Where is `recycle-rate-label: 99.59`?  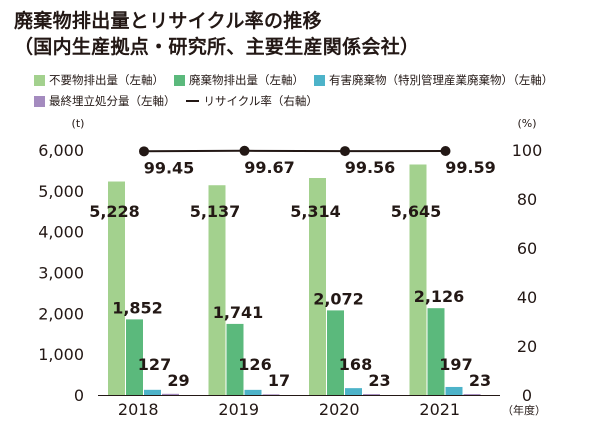
recycle-rate-label: 99.59 is located at coordinates (470, 167).